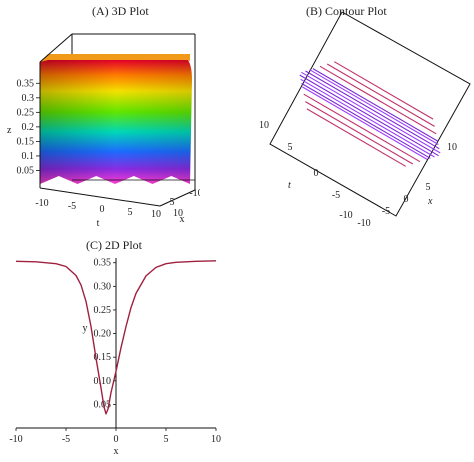 The height and width of the screenshot is (462, 474). Describe the element at coordinates (116, 122) in the screenshot. I see `surface-shading` at that location.